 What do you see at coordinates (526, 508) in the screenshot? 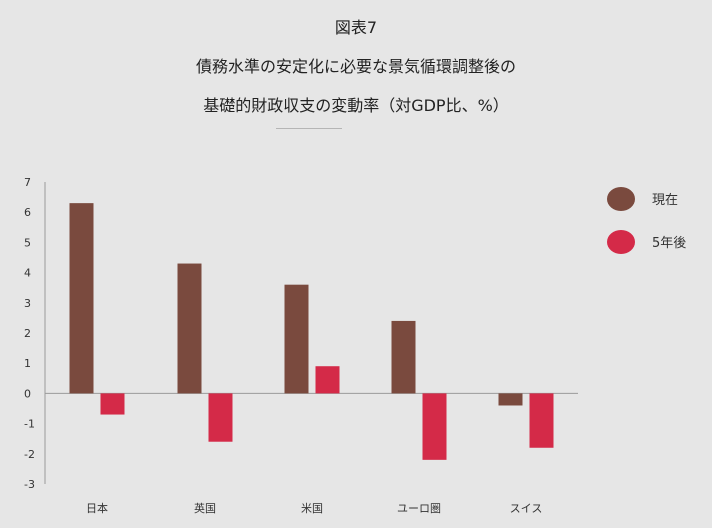
I see `x-category-label: スイス` at bounding box center [526, 508].